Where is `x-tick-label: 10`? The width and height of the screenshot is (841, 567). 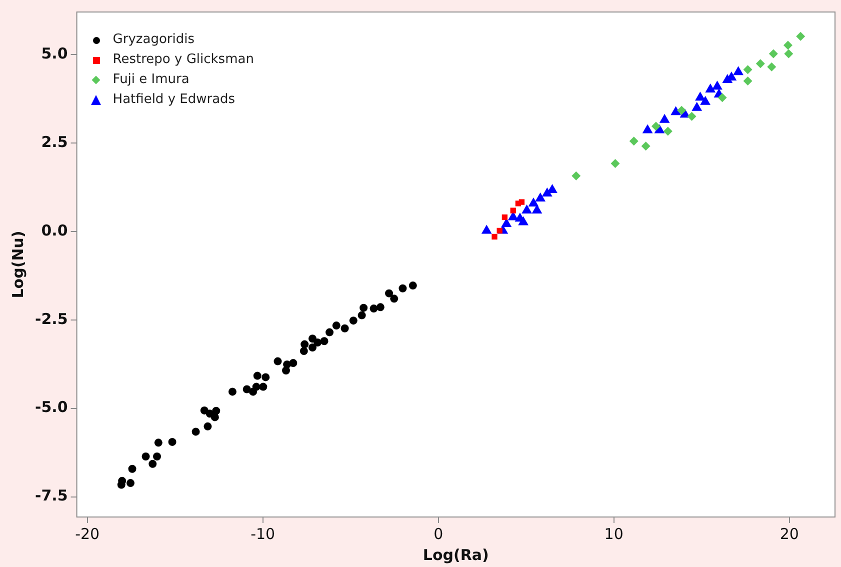 x-tick-label: 10 is located at coordinates (614, 533).